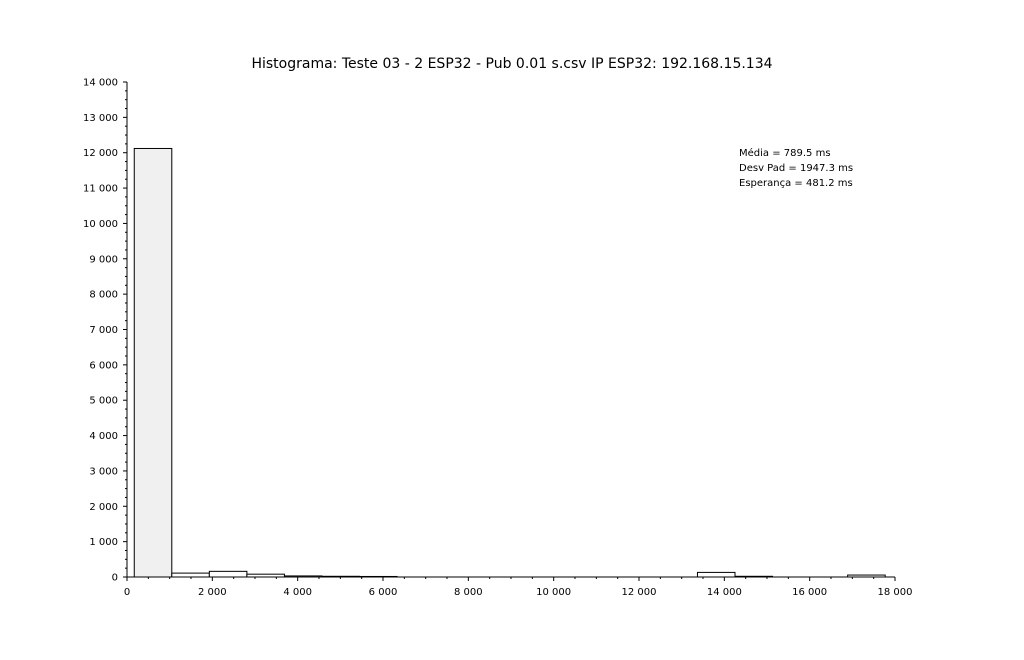 The height and width of the screenshot is (660, 1024). What do you see at coordinates (100, 153) in the screenshot?
I see `y-tick-label: 12 000` at bounding box center [100, 153].